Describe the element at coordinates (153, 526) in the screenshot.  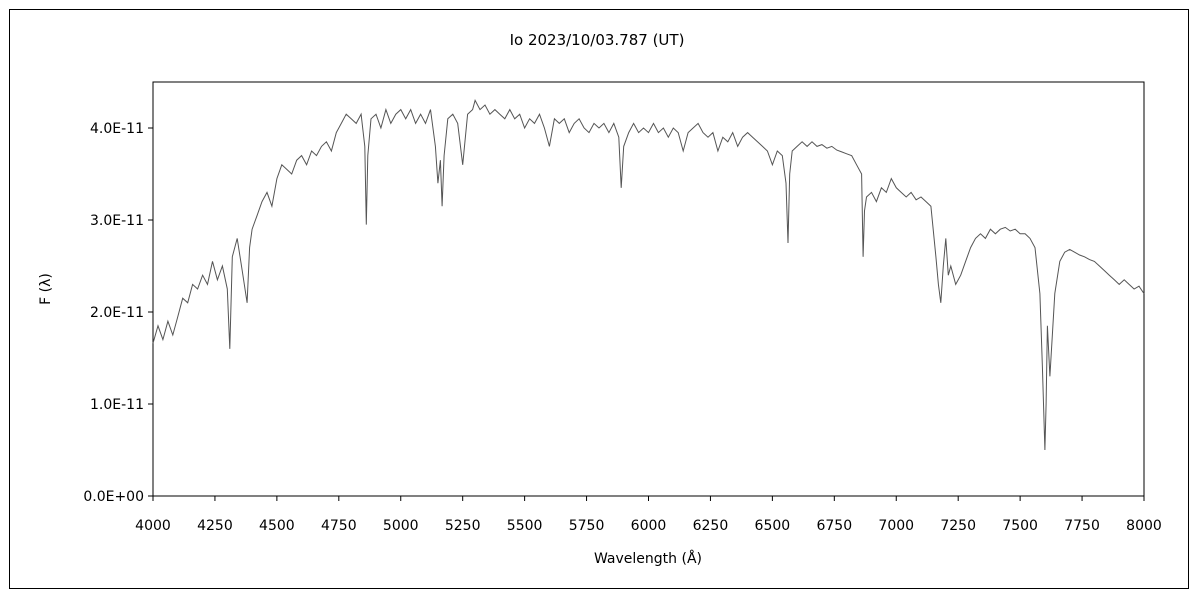
I see `x-tick-label: 4000` at that location.